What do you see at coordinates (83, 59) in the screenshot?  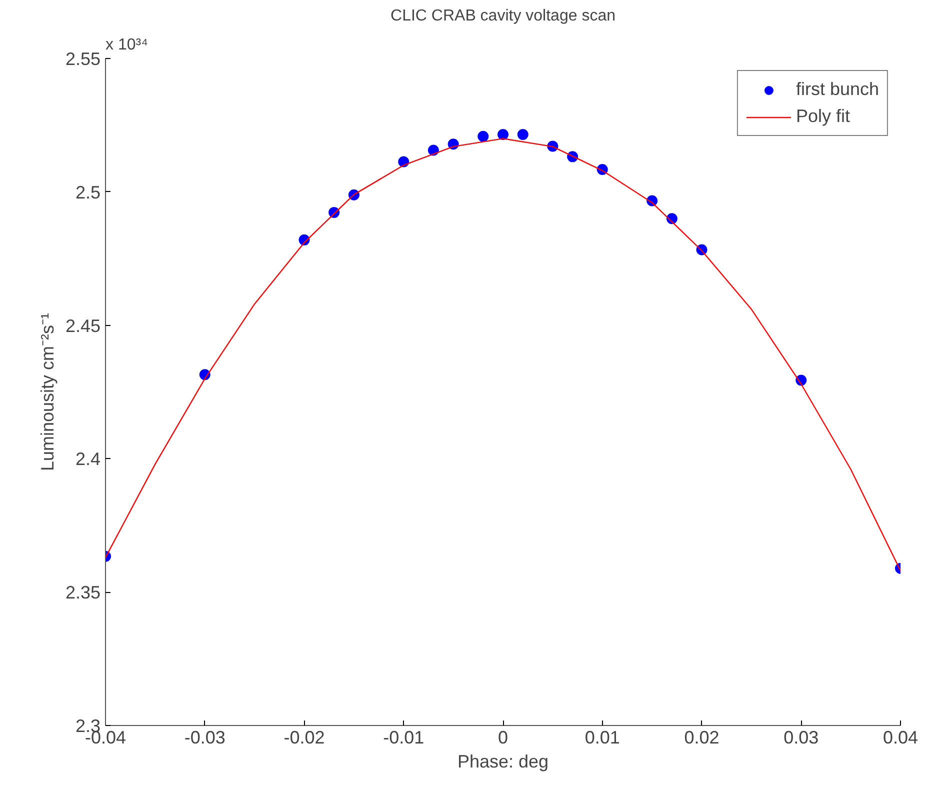 I see `y-tick-label: 2.55` at bounding box center [83, 59].